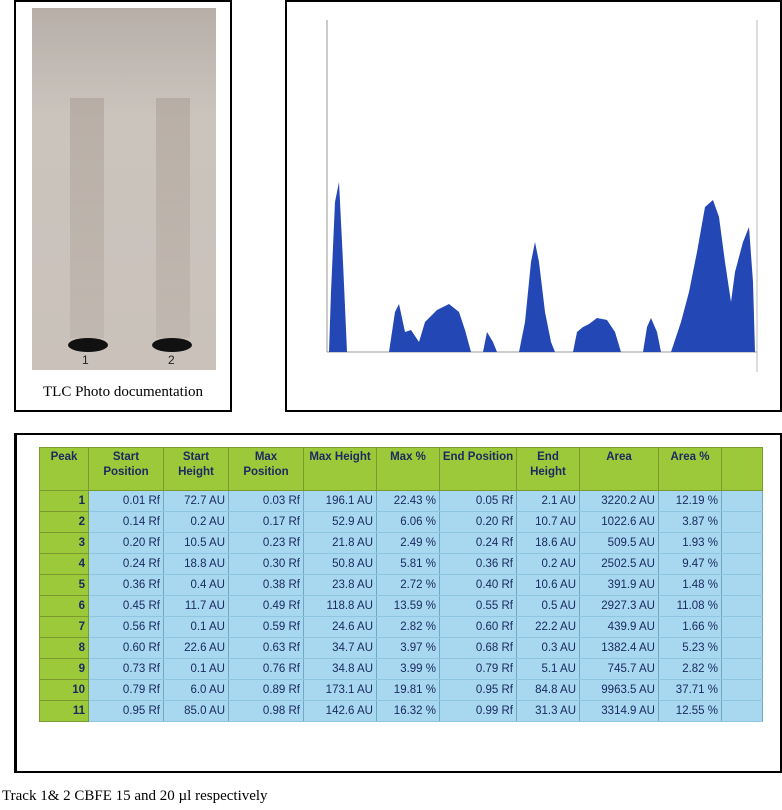  I want to click on peak-number: 2, so click(64, 522).